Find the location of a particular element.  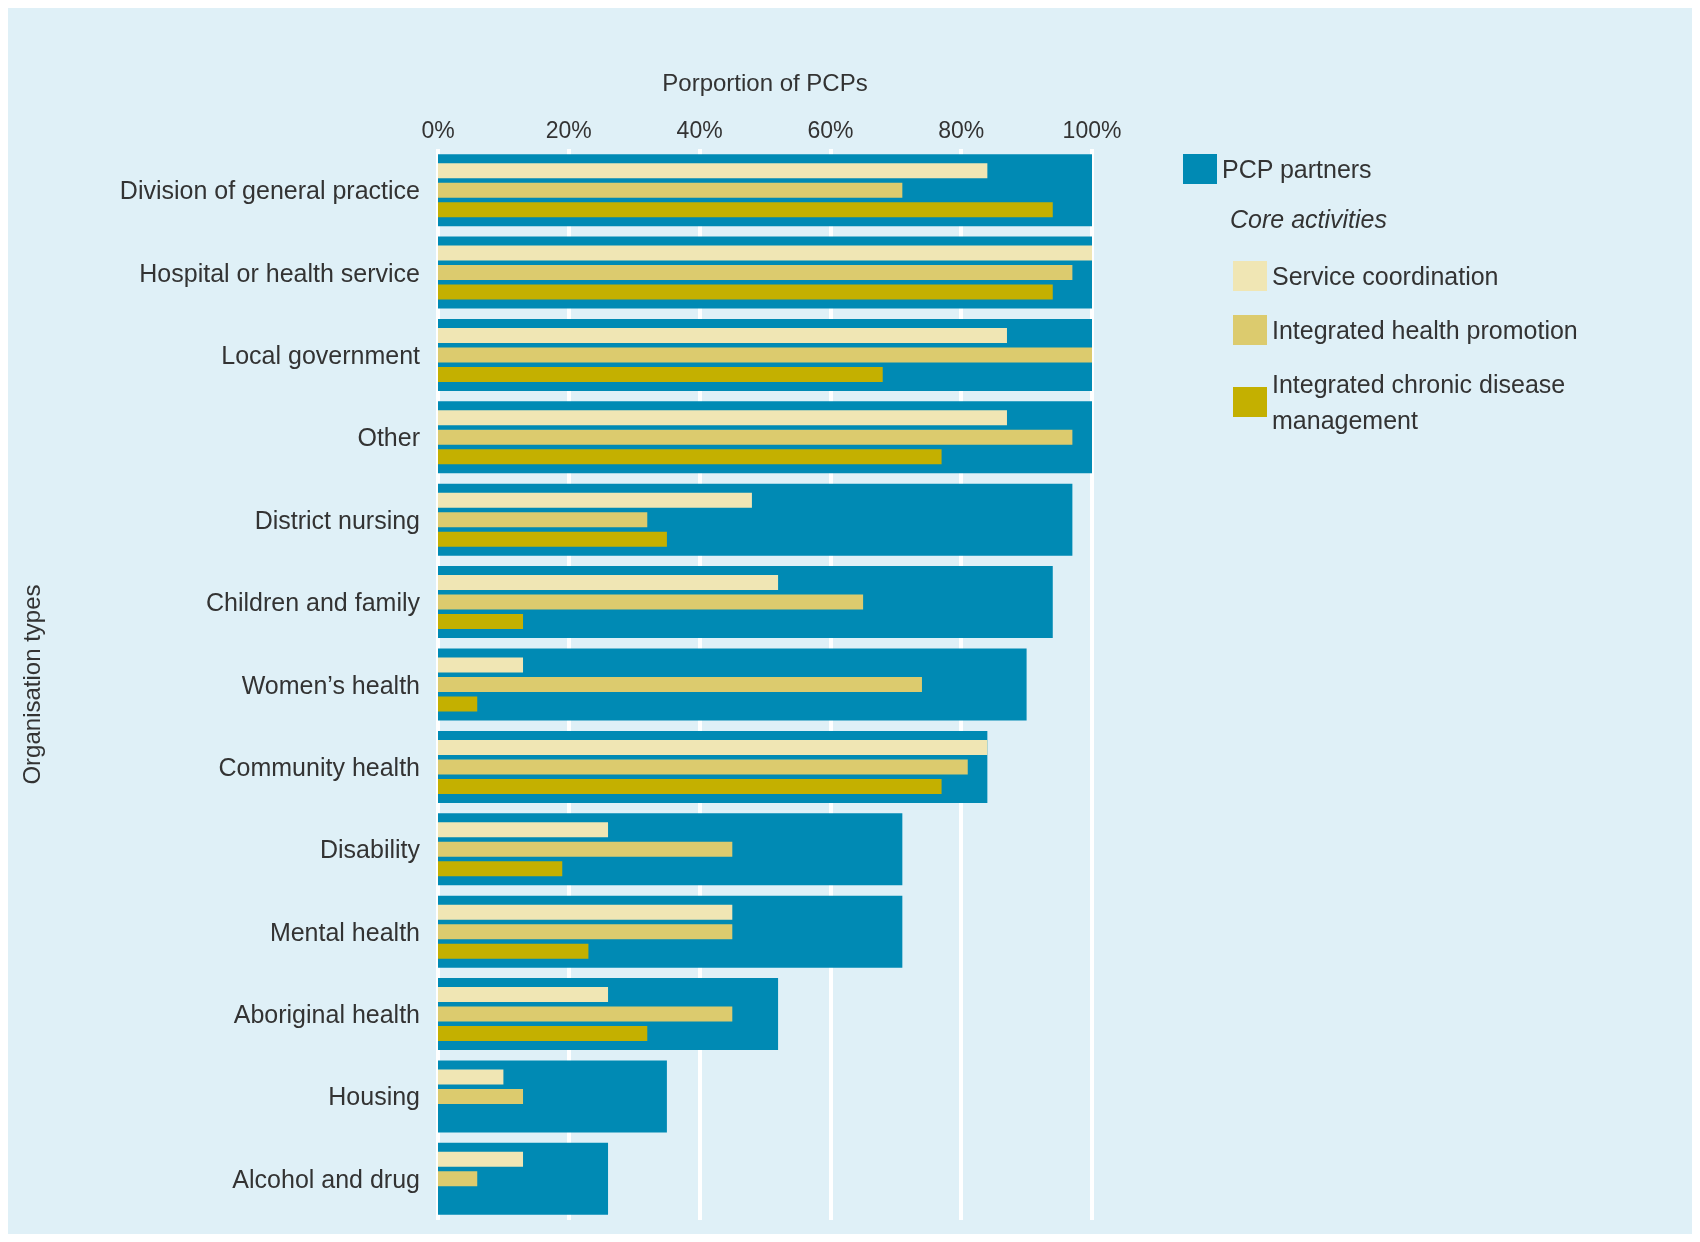

x-tick-label: 60% is located at coordinates (830, 129).